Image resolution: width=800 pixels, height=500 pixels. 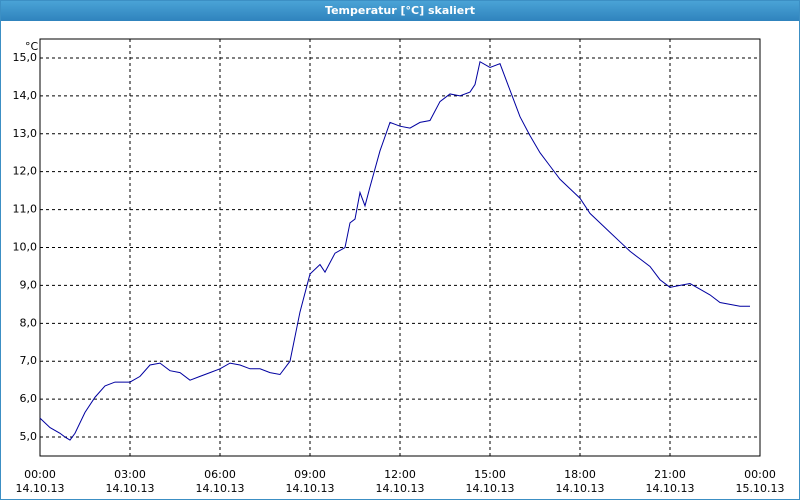 What do you see at coordinates (29, 436) in the screenshot?
I see `y-tick-label: 5,0` at bounding box center [29, 436].